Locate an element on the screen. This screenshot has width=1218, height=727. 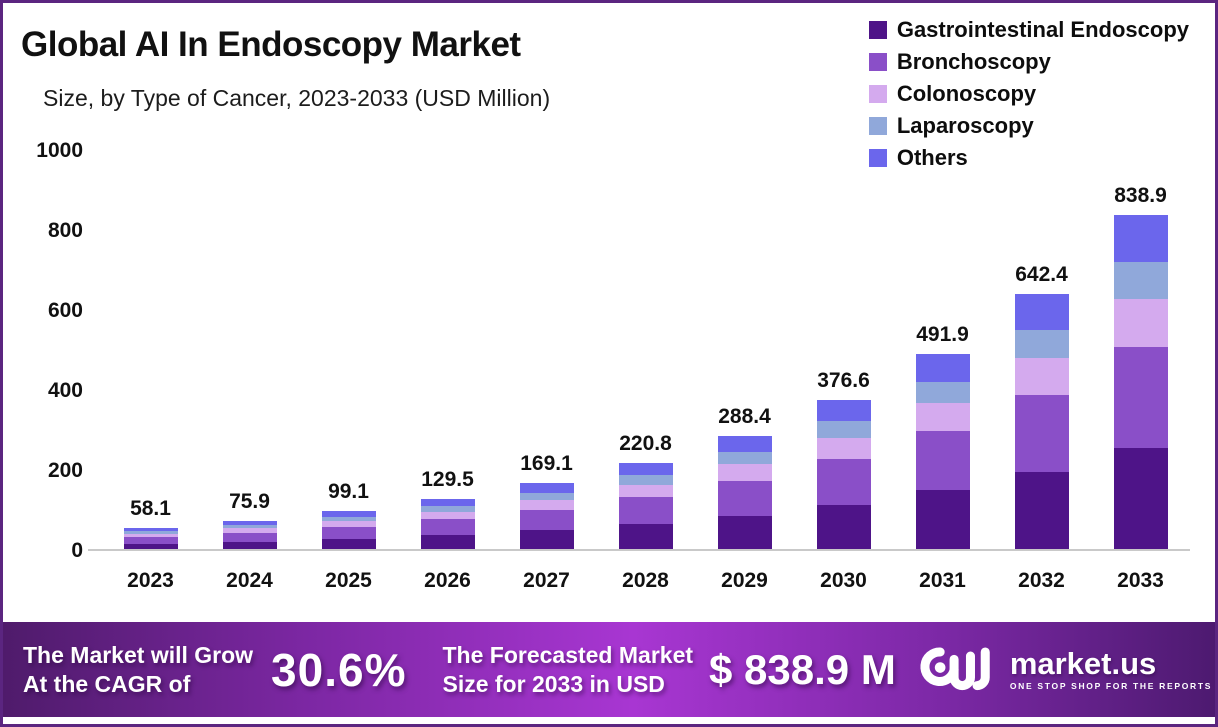
y-axis-tick-label: 400 is located at coordinates (65, 390).